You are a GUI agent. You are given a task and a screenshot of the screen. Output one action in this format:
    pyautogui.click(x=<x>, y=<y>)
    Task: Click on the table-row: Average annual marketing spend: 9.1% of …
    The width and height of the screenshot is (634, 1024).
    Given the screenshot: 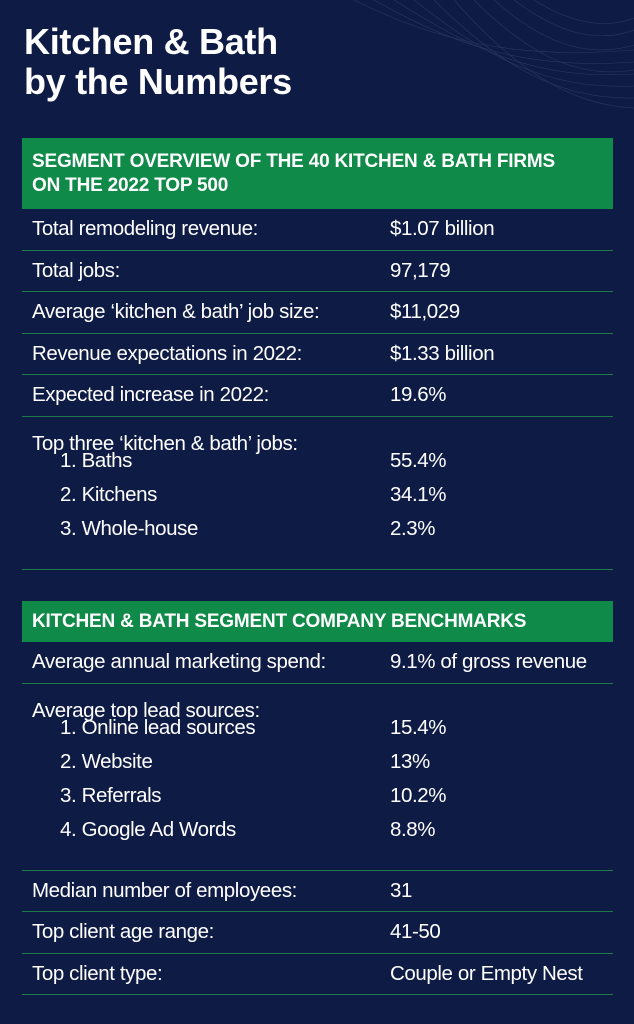 What is the action you would take?
    pyautogui.click(x=317, y=663)
    